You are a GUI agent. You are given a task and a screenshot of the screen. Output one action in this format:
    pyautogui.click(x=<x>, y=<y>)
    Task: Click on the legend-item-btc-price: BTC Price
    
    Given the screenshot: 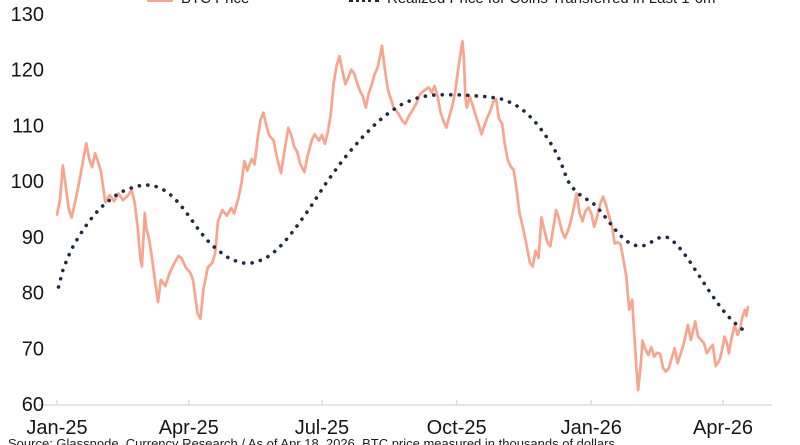 What is the action you would take?
    pyautogui.click(x=198, y=3)
    